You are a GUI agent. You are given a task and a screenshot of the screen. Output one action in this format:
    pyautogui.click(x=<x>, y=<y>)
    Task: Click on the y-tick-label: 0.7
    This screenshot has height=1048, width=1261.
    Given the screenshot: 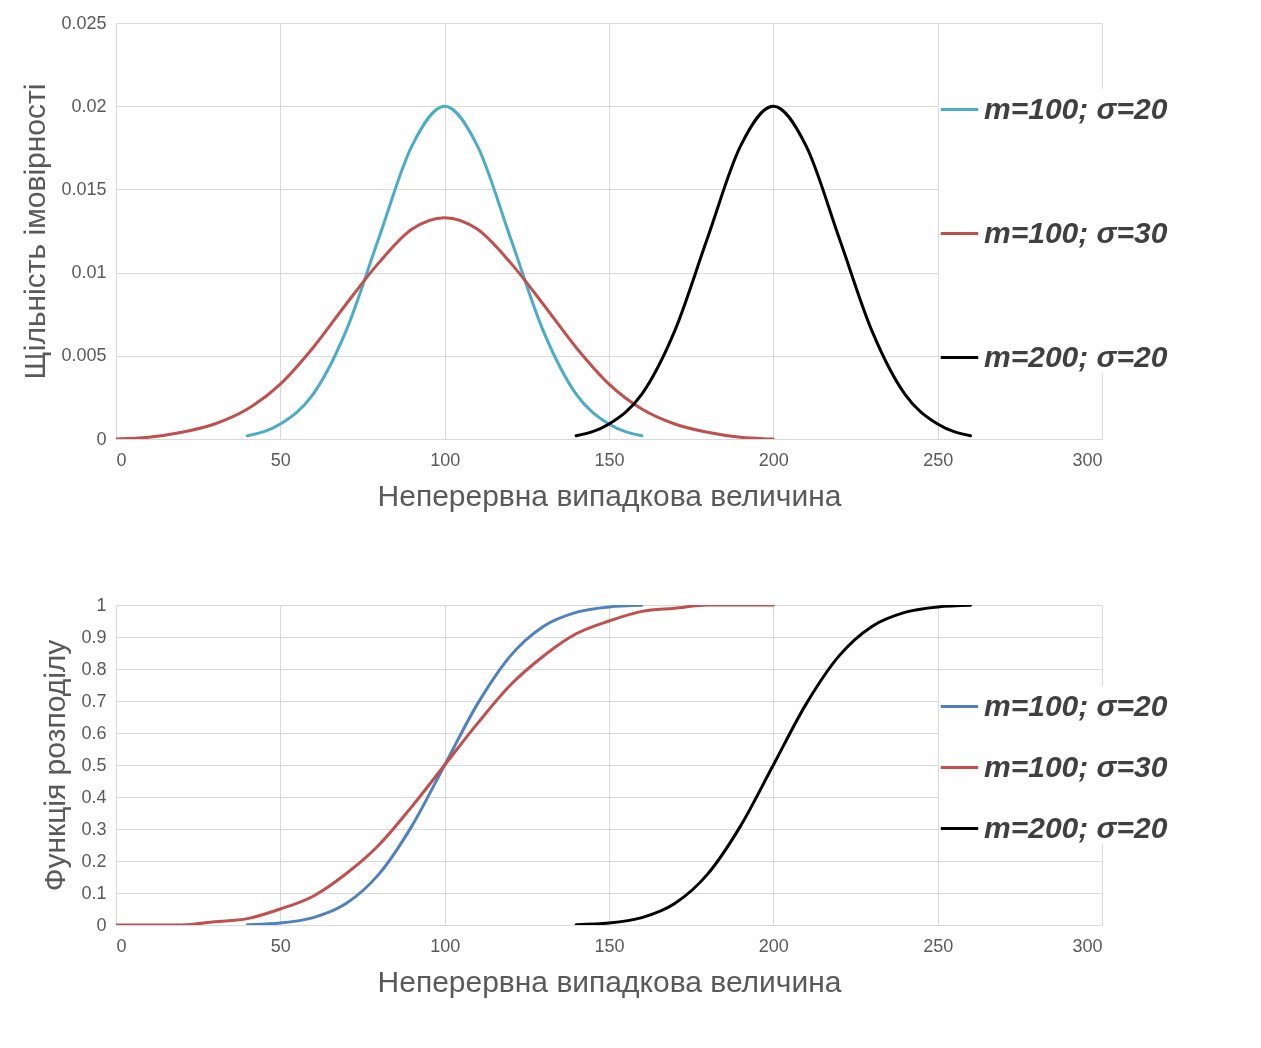 What is the action you would take?
    pyautogui.click(x=94, y=700)
    